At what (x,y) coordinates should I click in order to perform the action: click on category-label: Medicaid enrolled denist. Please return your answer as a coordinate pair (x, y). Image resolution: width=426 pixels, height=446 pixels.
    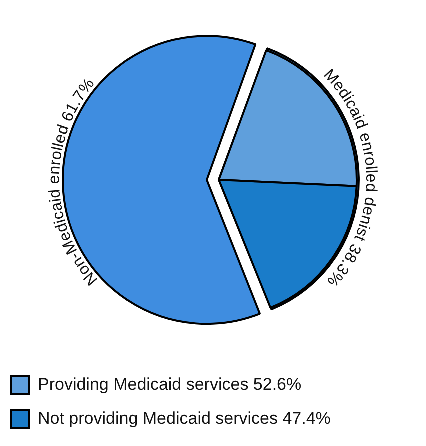
    Looking at the image, I should click on (350, 155).